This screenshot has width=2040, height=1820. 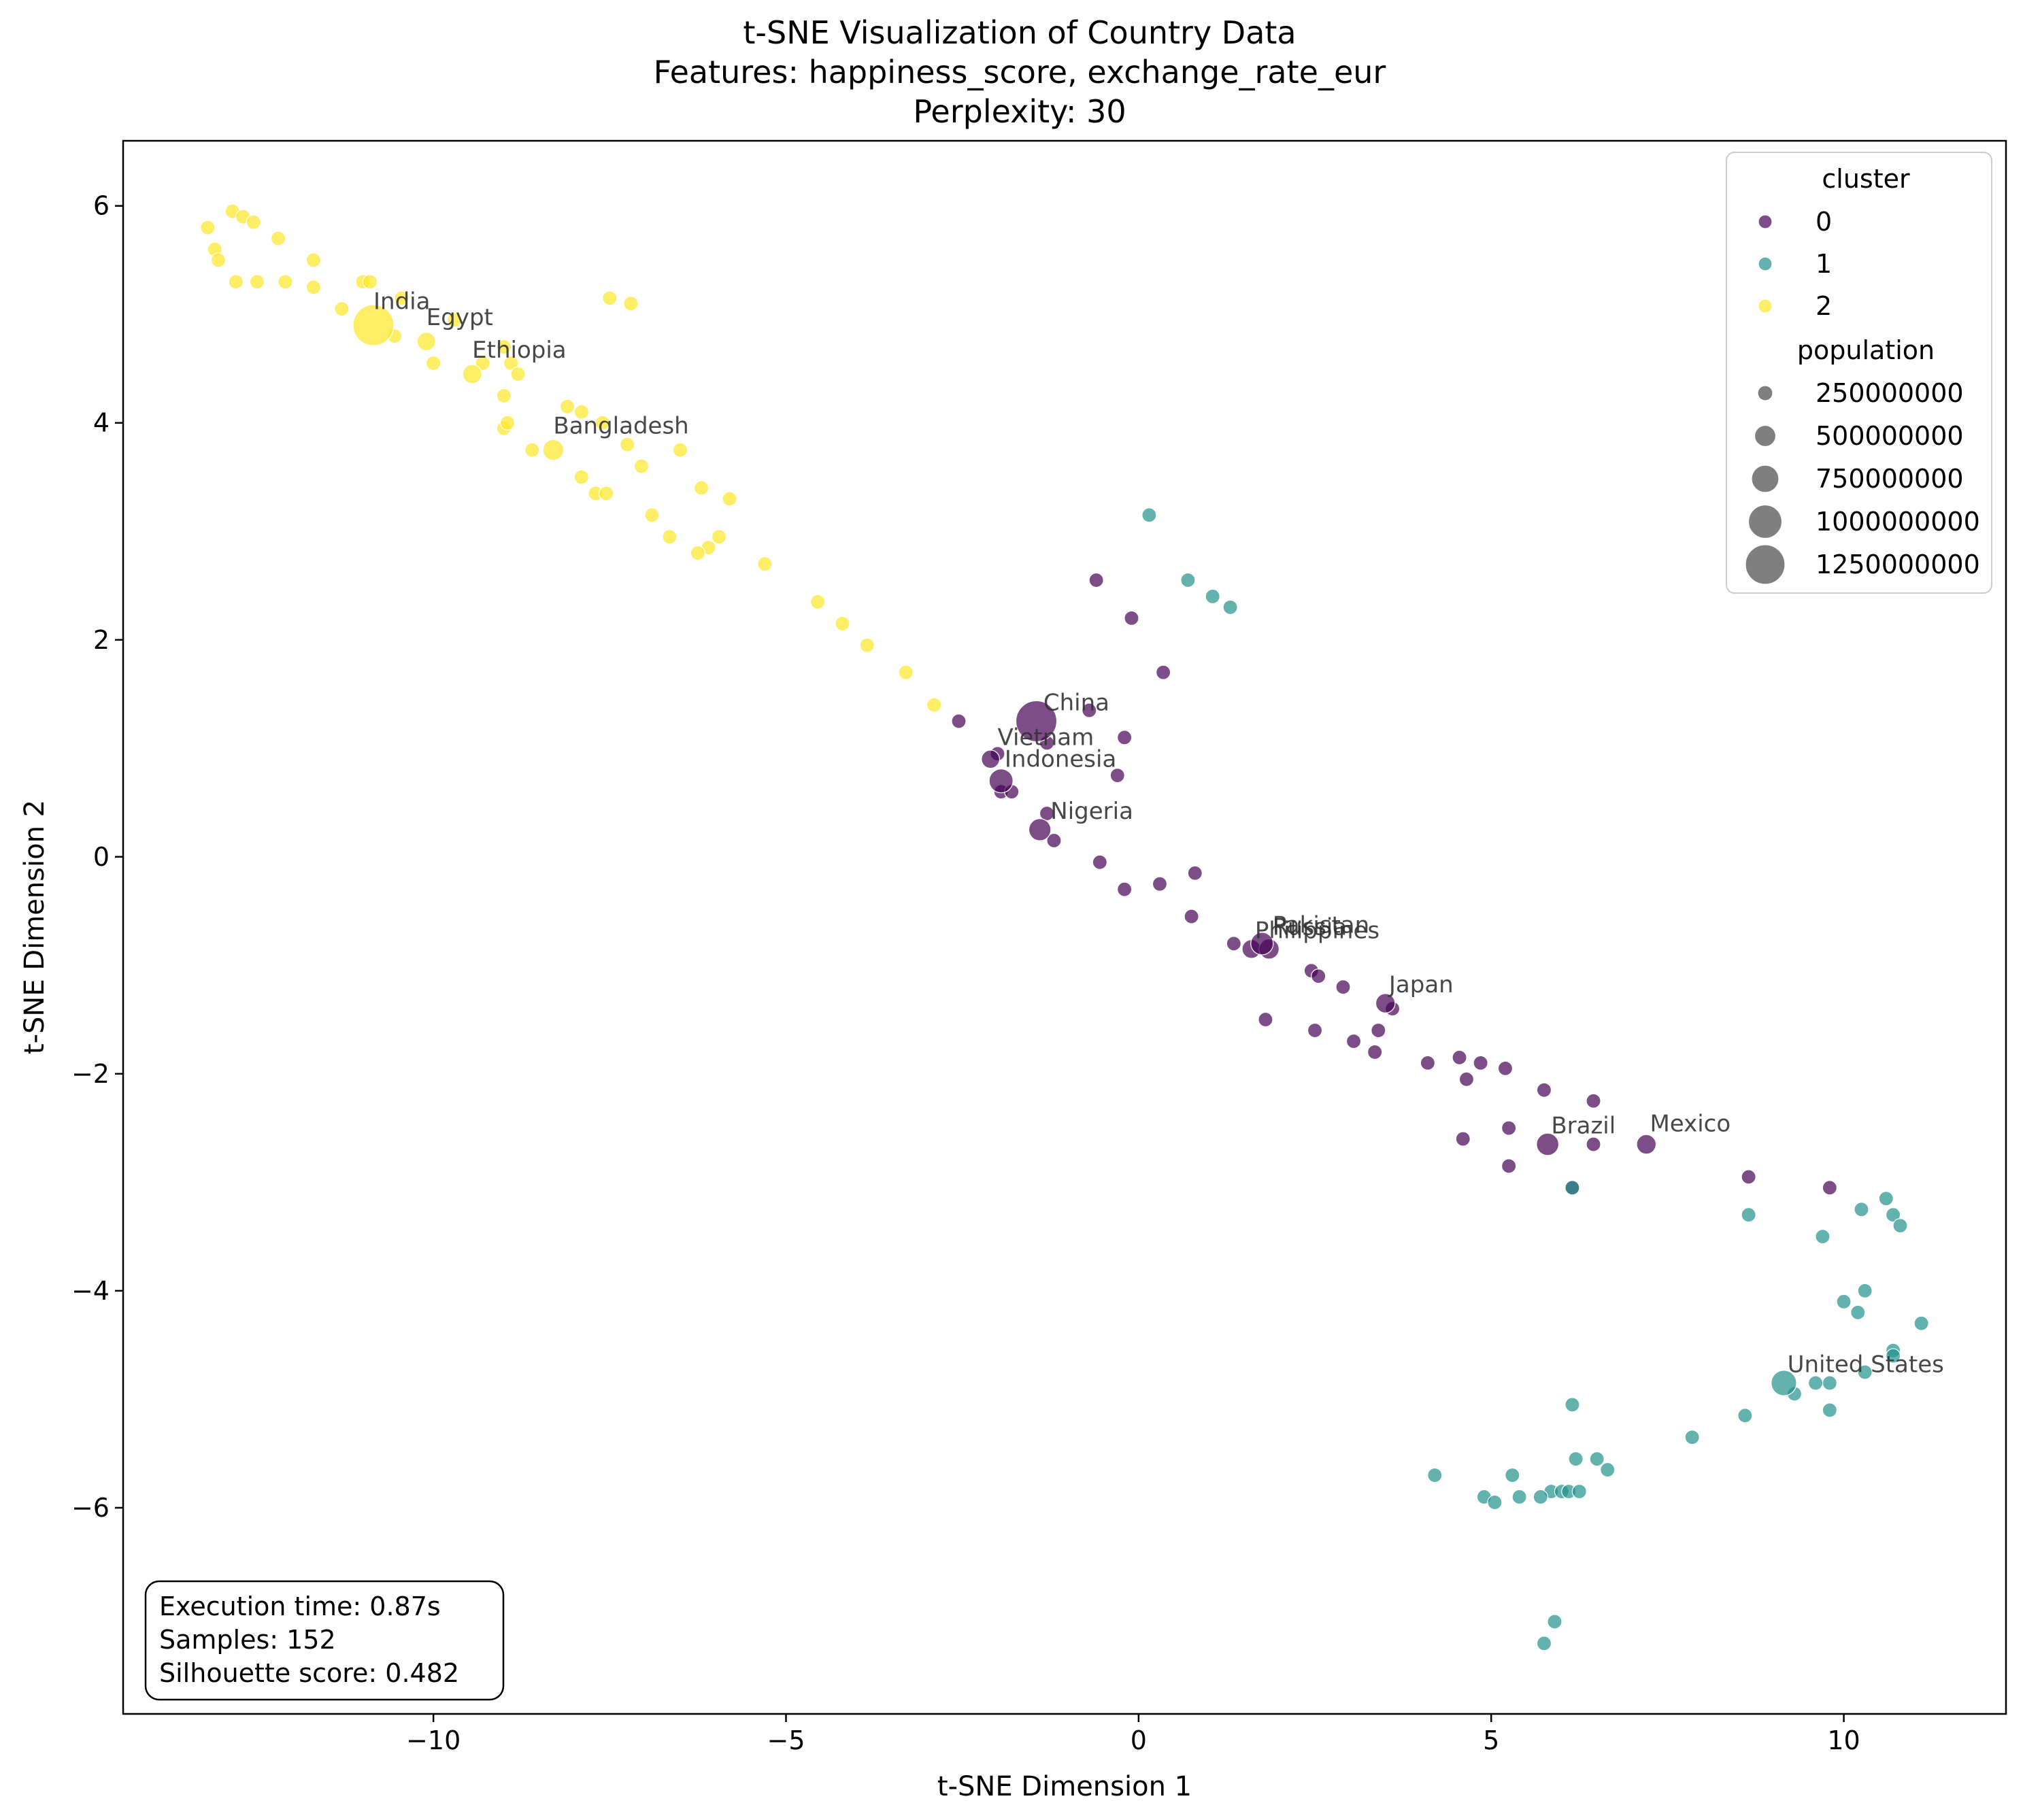 What do you see at coordinates (1898, 565) in the screenshot?
I see `legend-size-label: 1250000000` at bounding box center [1898, 565].